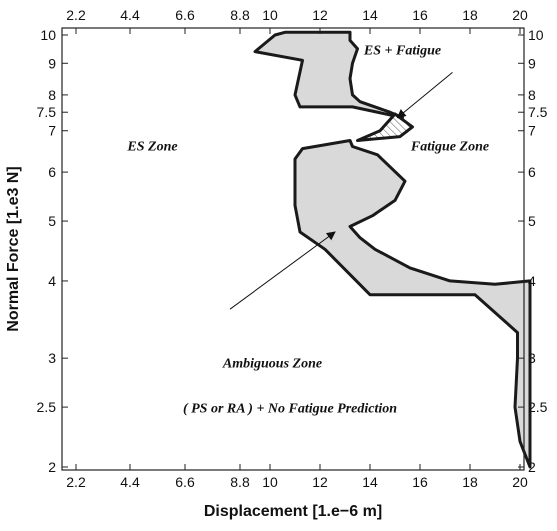 This screenshot has height=531, width=557. Describe the element at coordinates (270, 482) in the screenshot. I see `x-tick-label-bottom: 10` at that location.